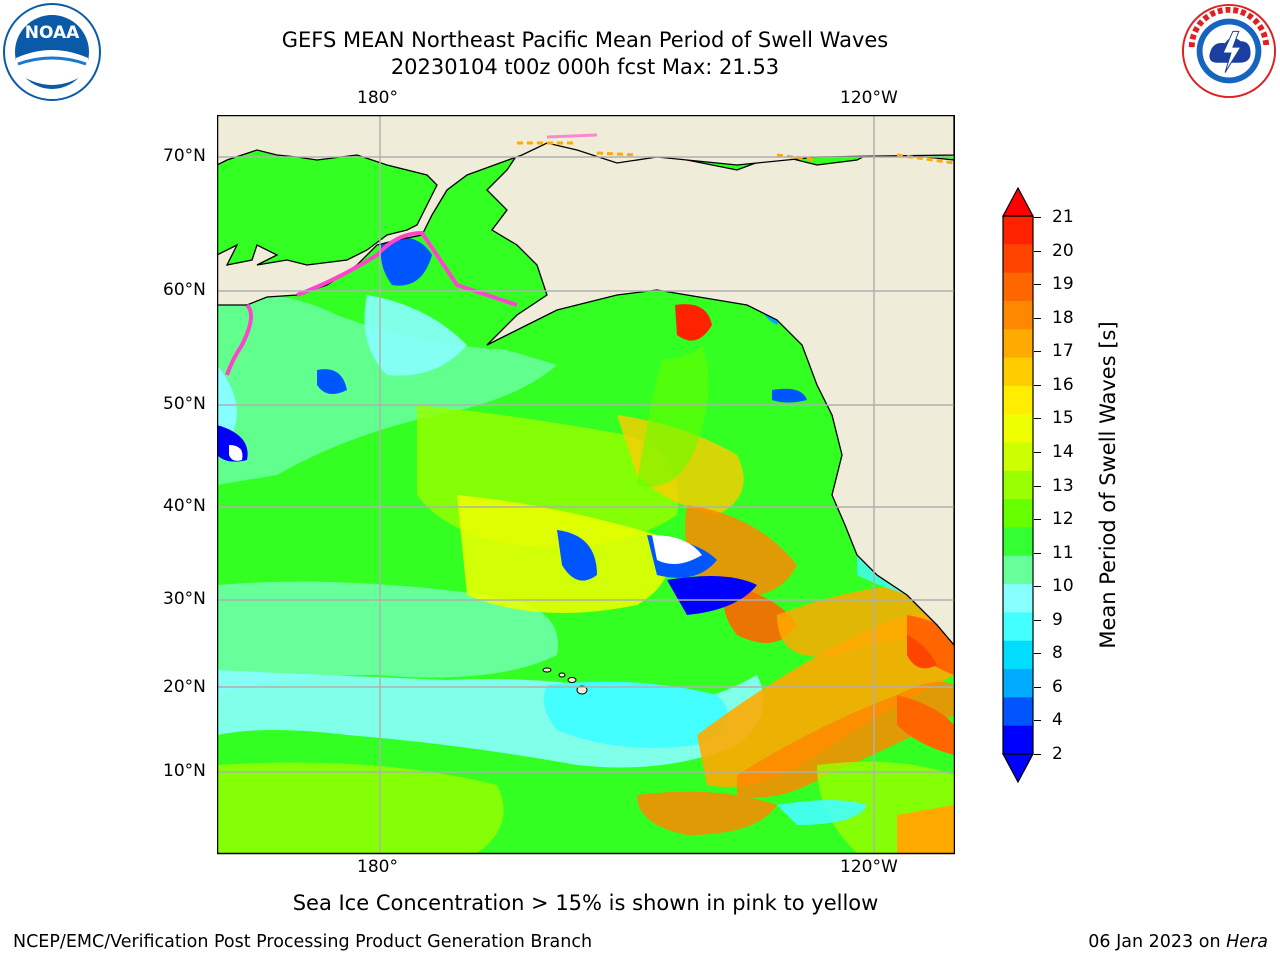 The image size is (1280, 960). Describe the element at coordinates (377, 98) in the screenshot. I see `lon-tick-top-180: 180°` at that location.